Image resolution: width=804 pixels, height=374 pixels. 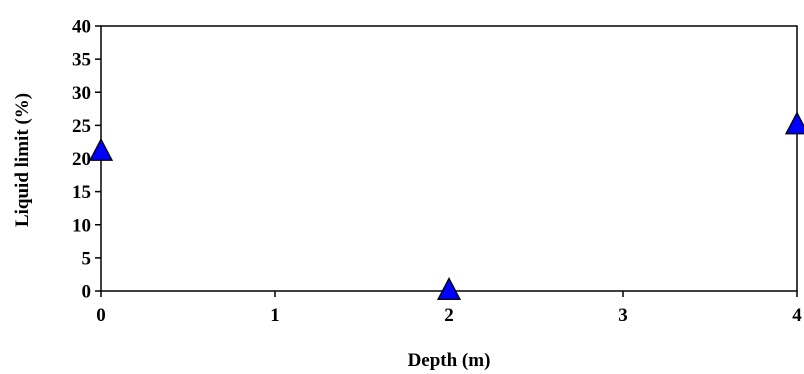 I want to click on y-axis: 0 5 10 15 20 25 30 35 40, so click(x=86, y=160).